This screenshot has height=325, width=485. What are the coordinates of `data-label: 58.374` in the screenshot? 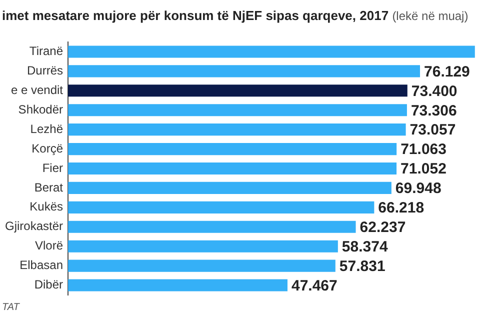 It's located at (365, 247).